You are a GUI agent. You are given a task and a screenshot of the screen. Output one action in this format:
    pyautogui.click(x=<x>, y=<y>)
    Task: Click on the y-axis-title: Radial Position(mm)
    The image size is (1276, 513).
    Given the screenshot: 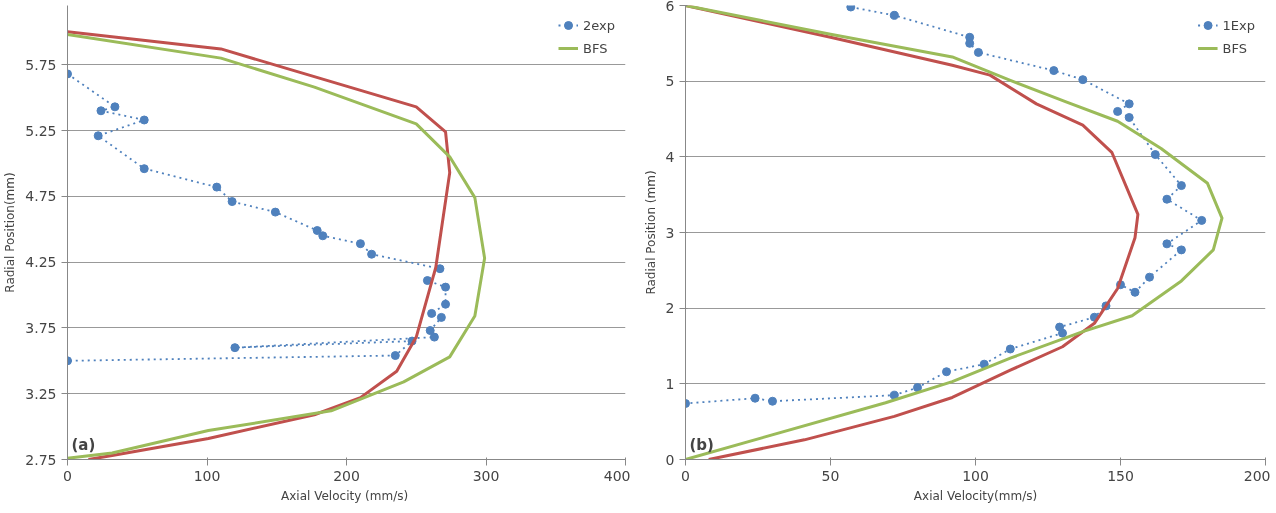 What is the action you would take?
    pyautogui.click(x=10, y=232)
    